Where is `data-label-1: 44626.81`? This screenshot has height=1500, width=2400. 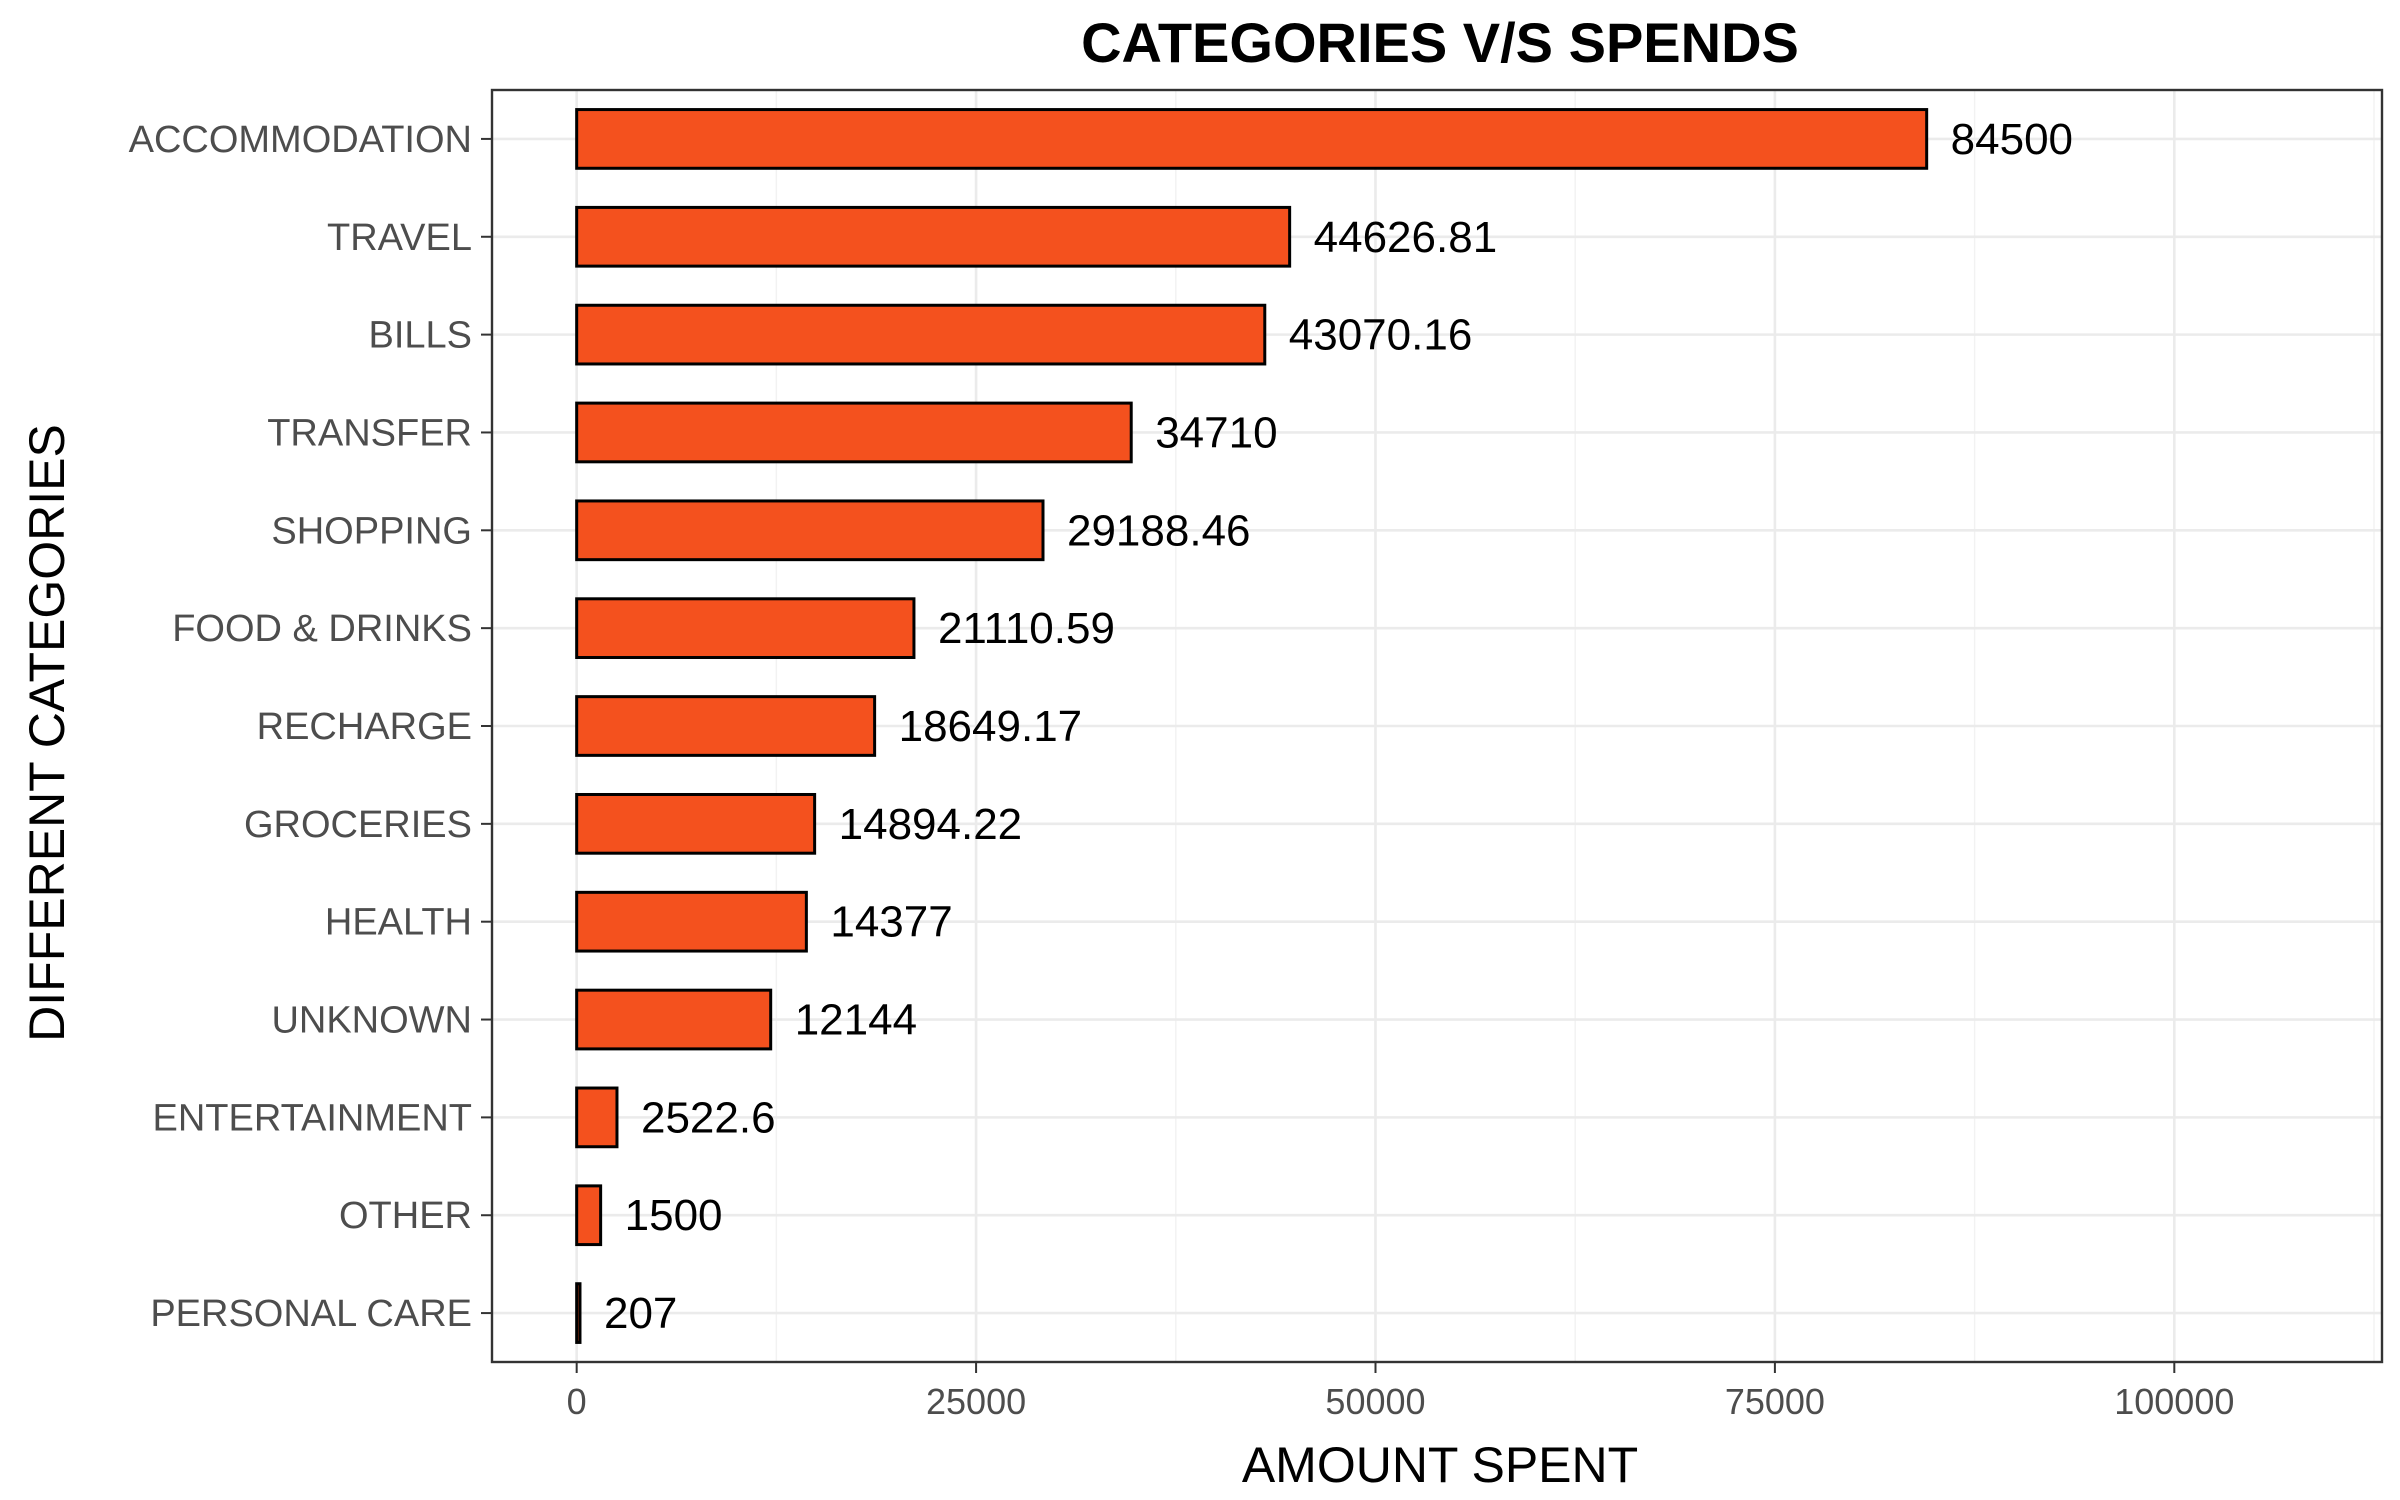
data-label-1: 44626.81 is located at coordinates (1406, 237).